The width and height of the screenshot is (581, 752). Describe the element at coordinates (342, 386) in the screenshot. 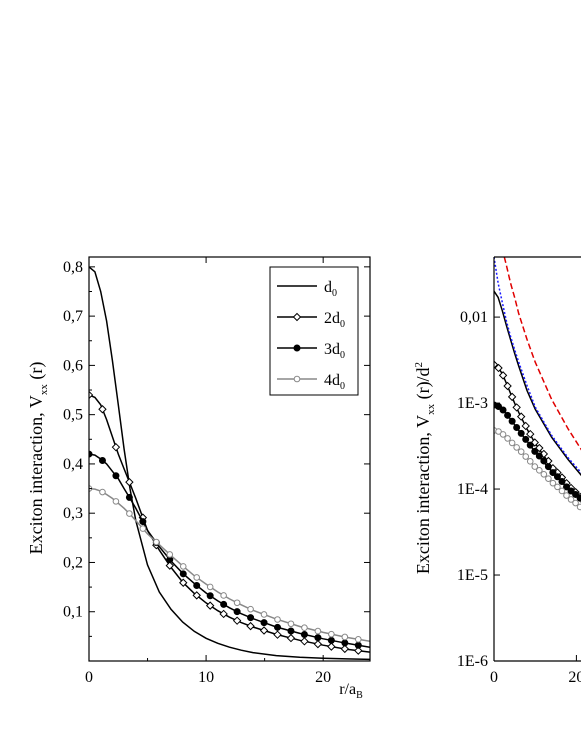

I see `label-part: 0` at that location.